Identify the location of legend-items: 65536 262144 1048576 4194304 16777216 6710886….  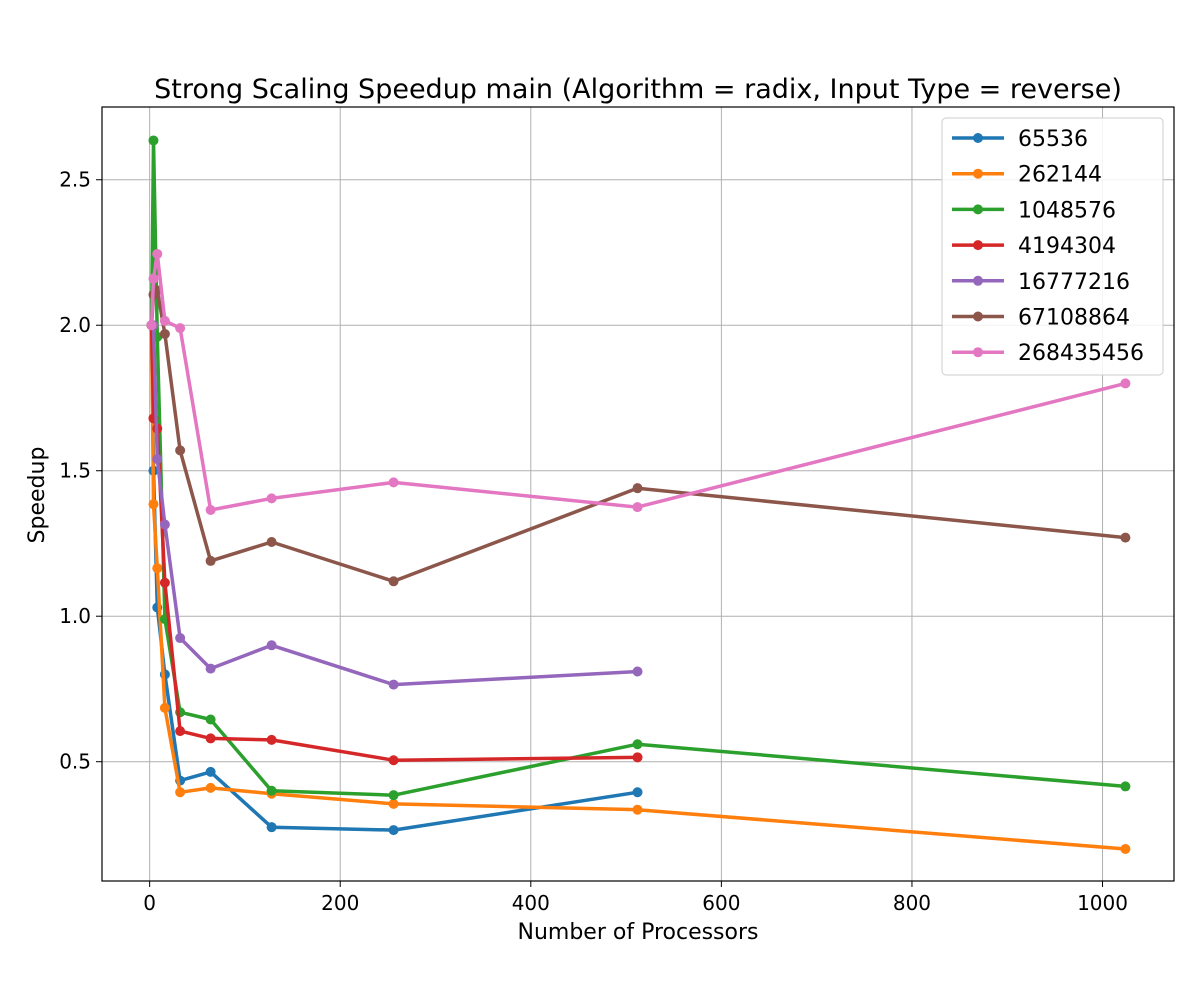
(1048, 246).